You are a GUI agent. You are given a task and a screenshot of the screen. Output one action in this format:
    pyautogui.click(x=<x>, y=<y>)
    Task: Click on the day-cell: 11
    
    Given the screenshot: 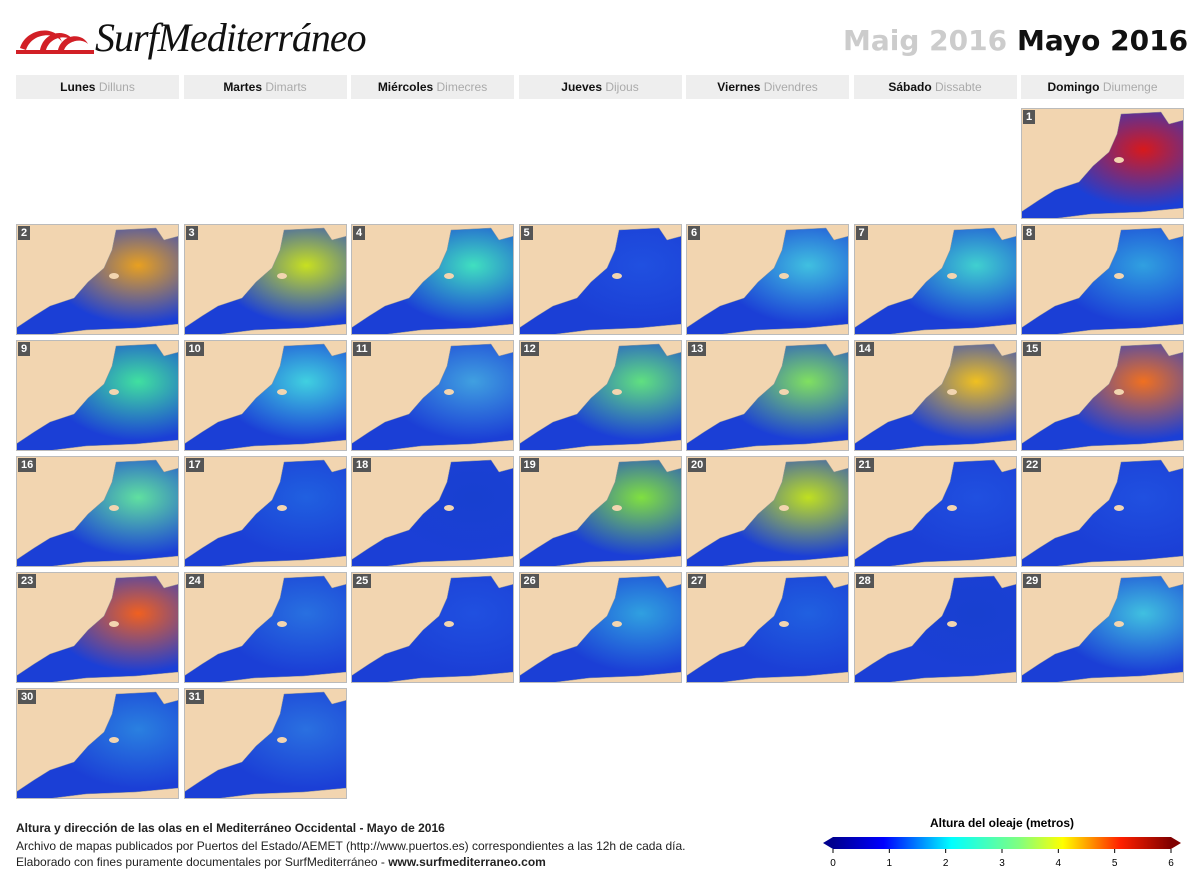 What is the action you would take?
    pyautogui.click(x=432, y=396)
    